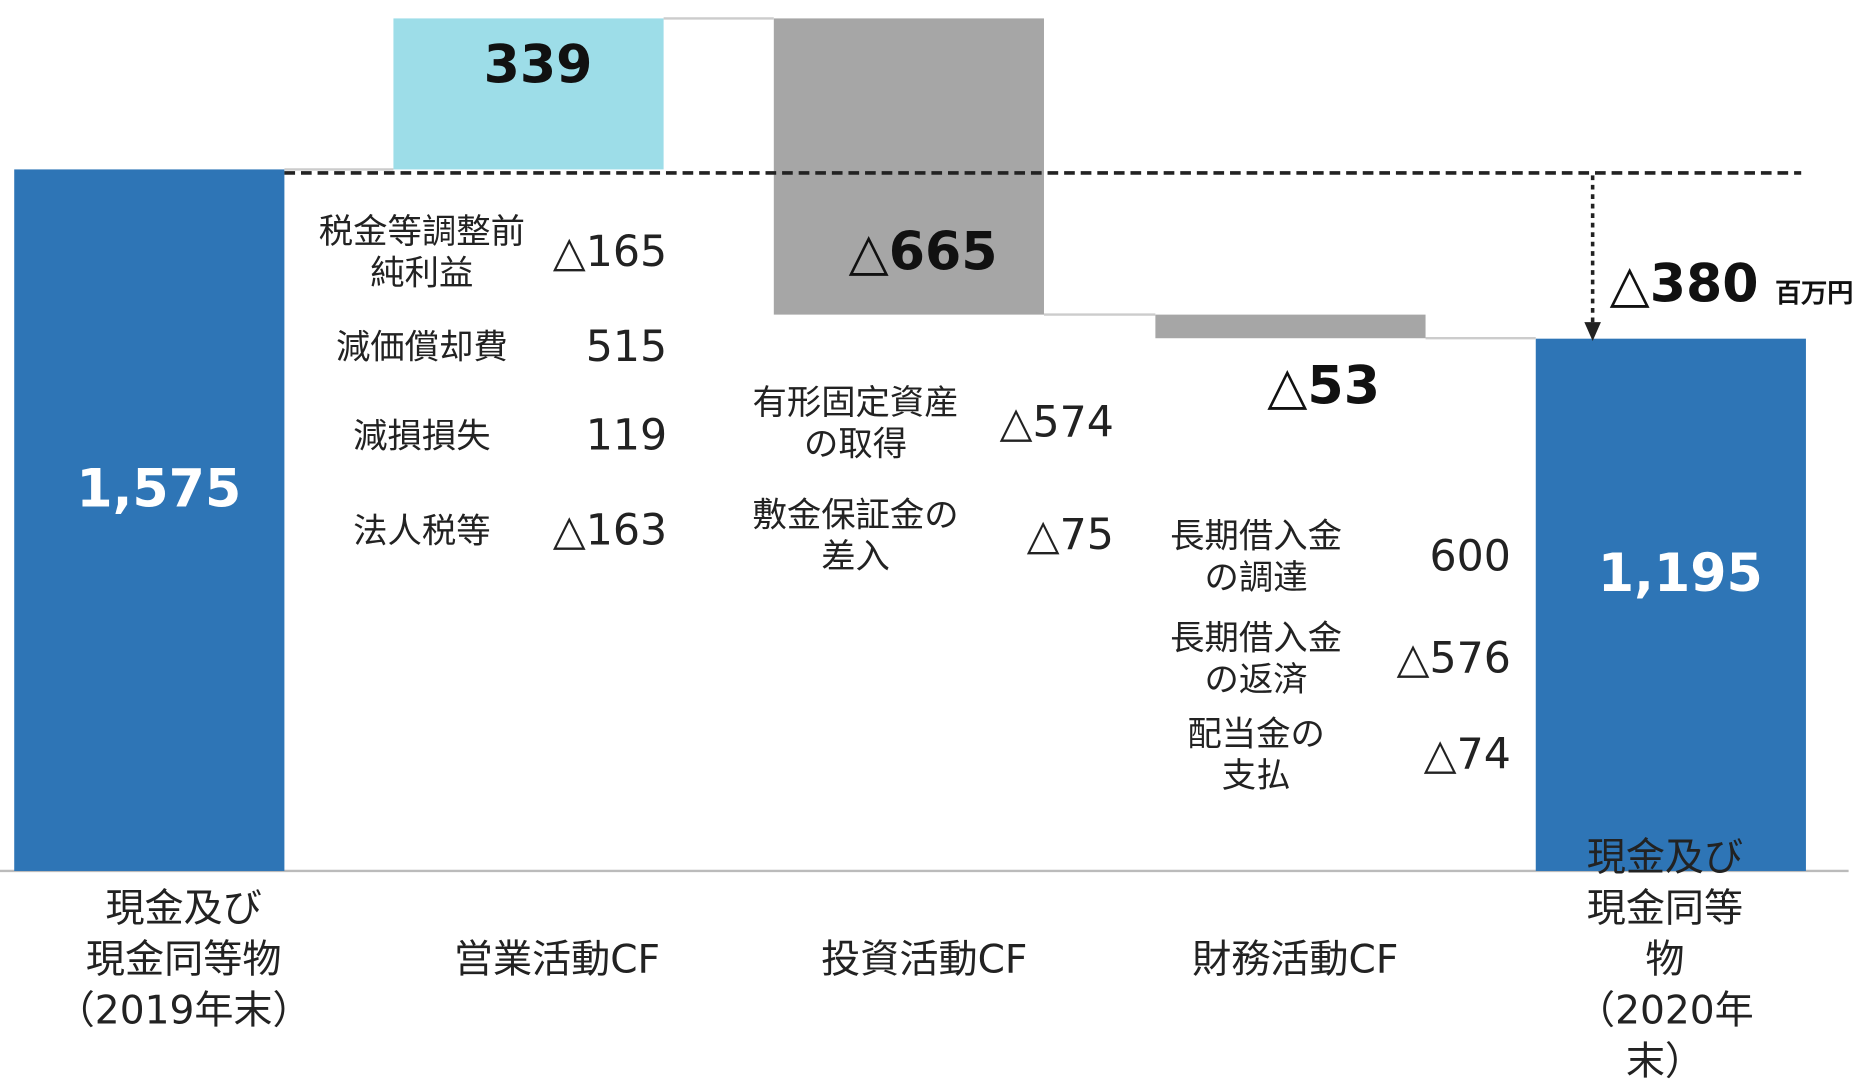 This screenshot has height=1087, width=1858. Describe the element at coordinates (1592, 332) in the screenshot. I see `arrow-head` at that location.